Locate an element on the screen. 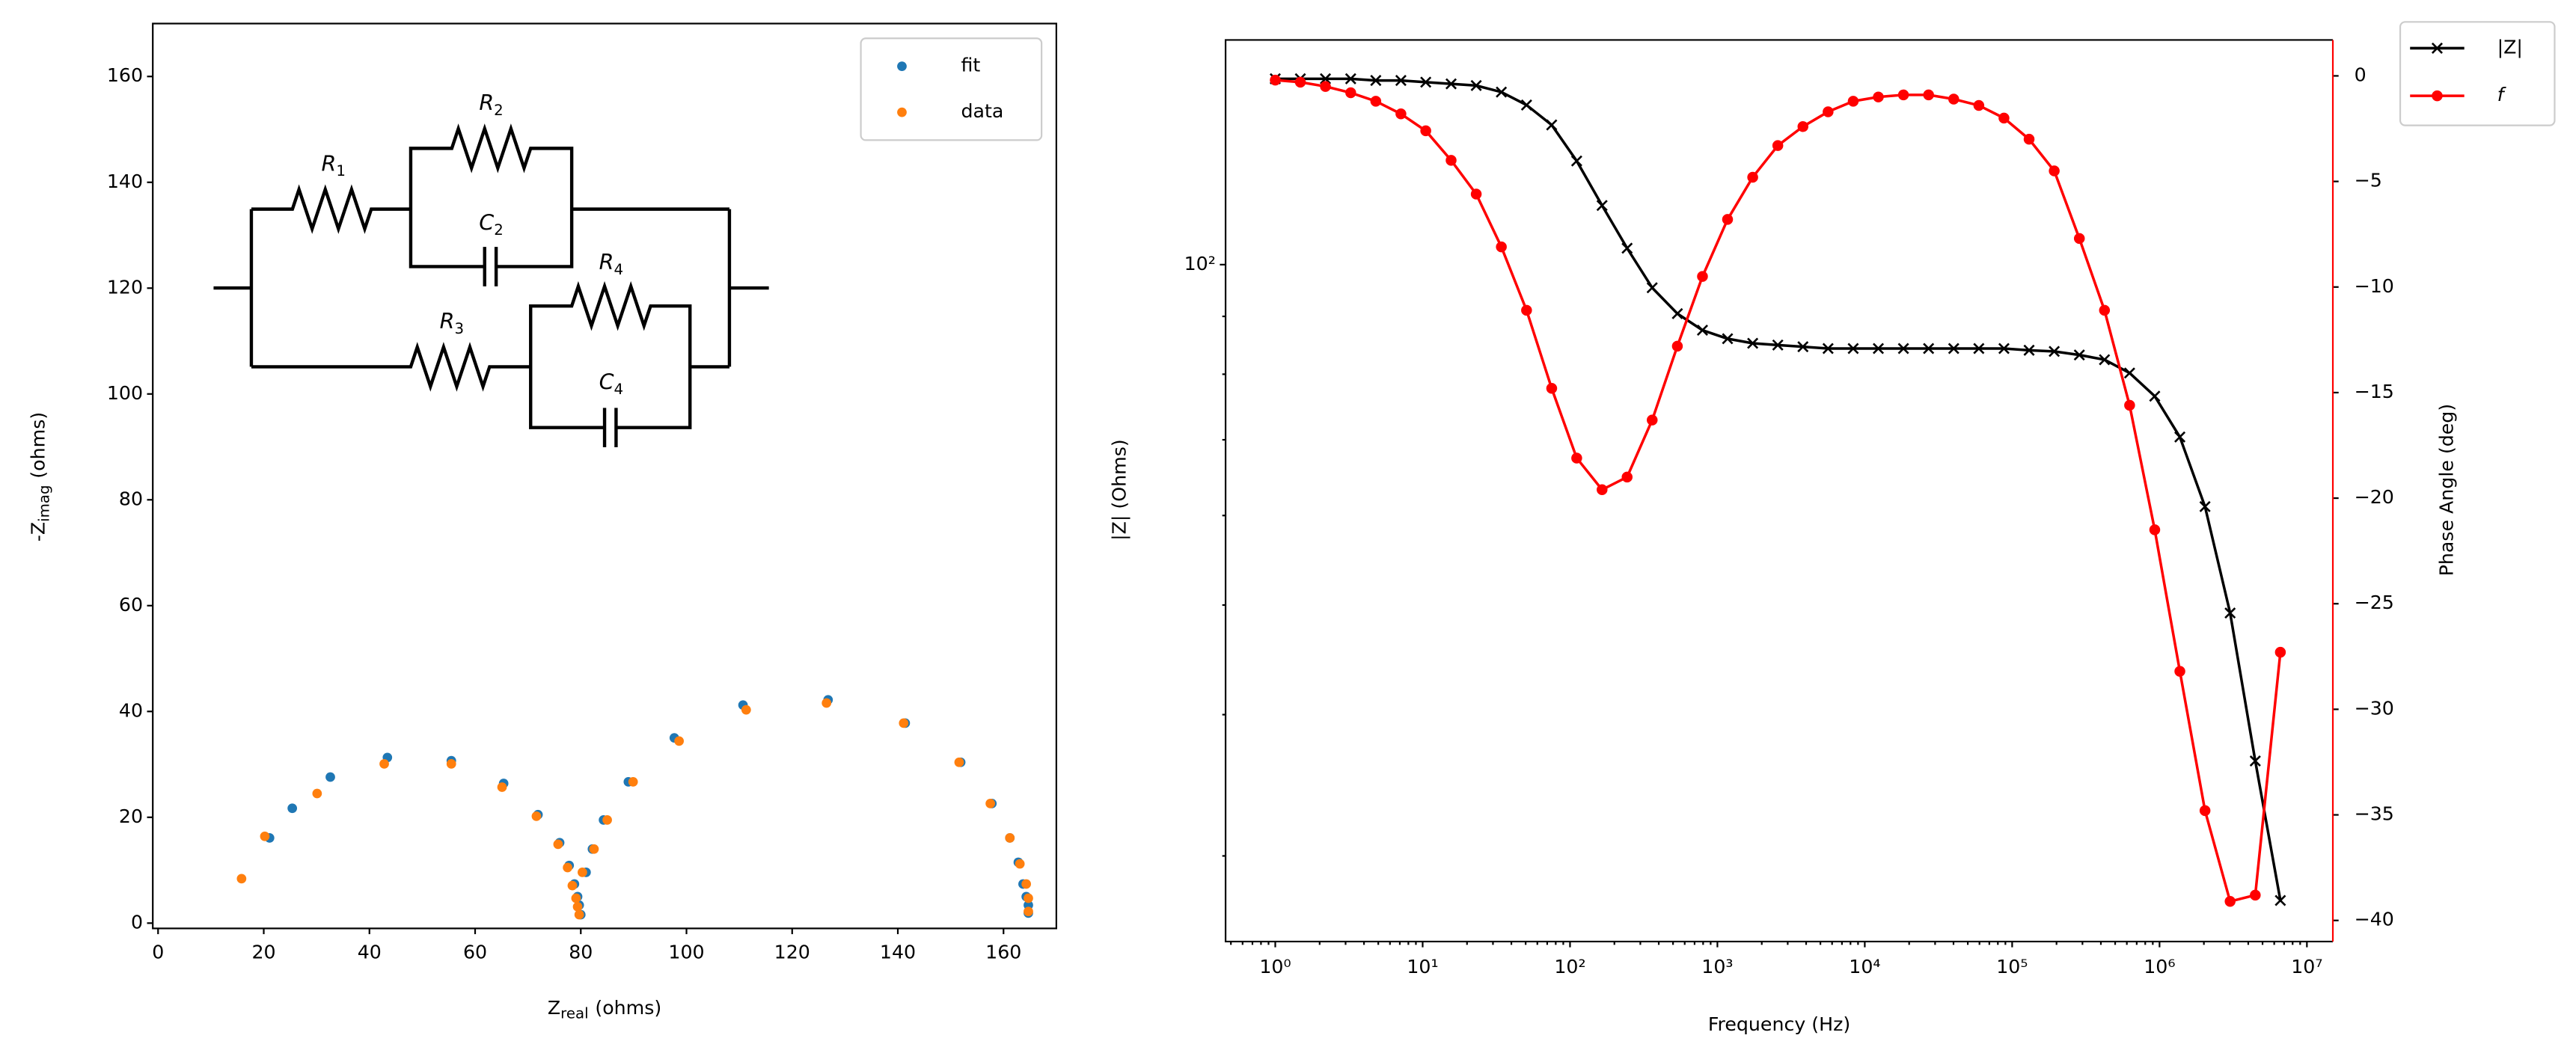  label-sub: 4 is located at coordinates (619, 389).